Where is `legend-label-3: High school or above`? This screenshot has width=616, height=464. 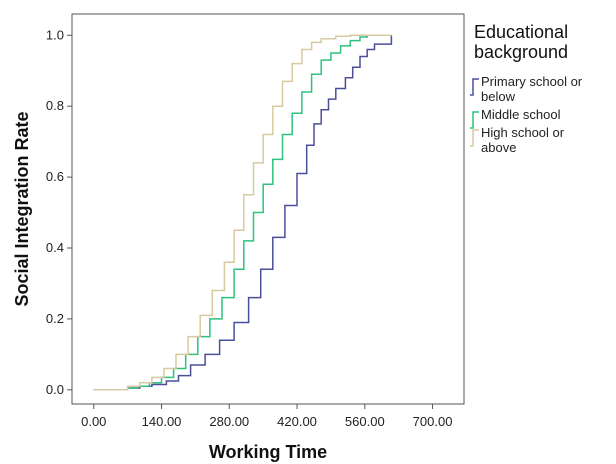
legend-label-3: High school or above is located at coordinates (523, 140).